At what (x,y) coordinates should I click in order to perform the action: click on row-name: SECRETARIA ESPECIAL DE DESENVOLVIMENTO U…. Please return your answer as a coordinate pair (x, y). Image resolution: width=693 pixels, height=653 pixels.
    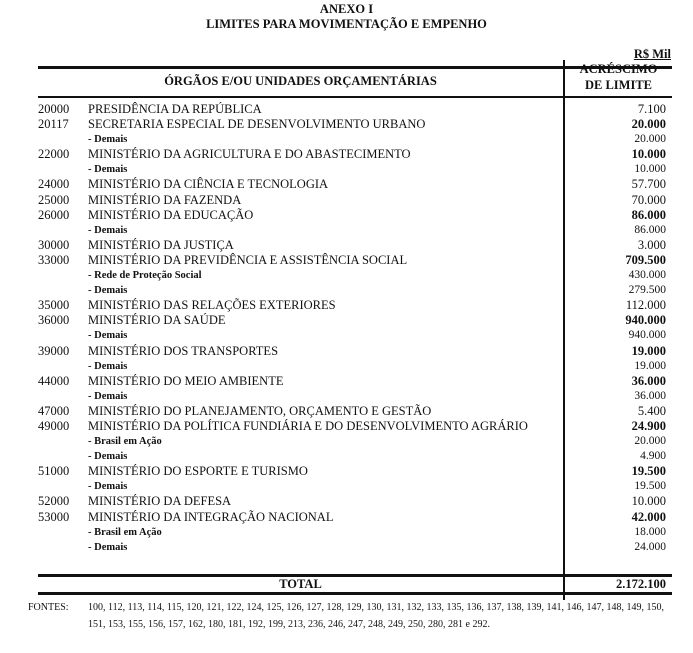
    Looking at the image, I should click on (257, 124).